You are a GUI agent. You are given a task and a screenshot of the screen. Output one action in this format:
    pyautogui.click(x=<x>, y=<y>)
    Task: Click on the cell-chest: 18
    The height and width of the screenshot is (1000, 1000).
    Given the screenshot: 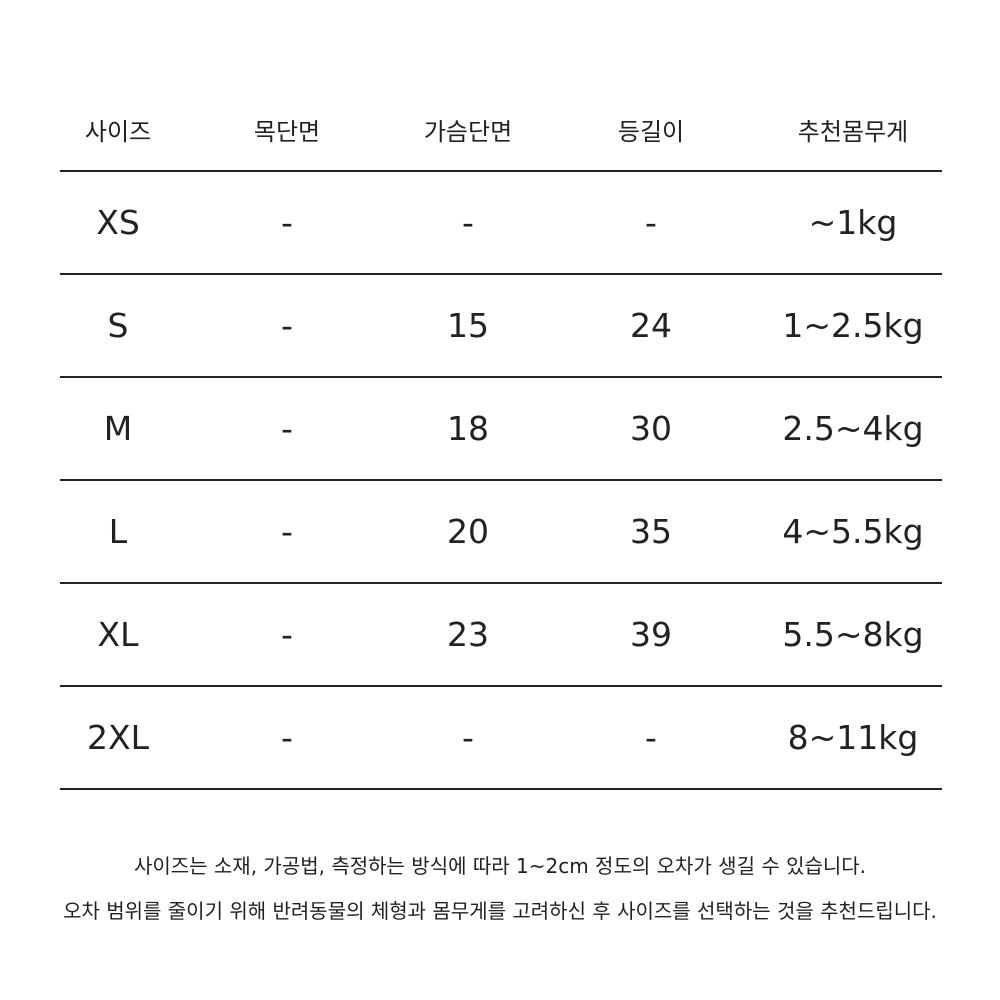 What is the action you would take?
    pyautogui.click(x=468, y=428)
    